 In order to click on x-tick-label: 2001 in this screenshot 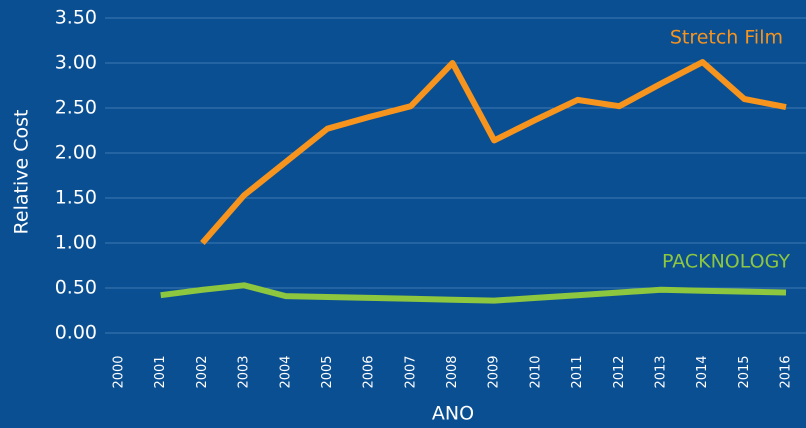, I will do `click(160, 371)`.